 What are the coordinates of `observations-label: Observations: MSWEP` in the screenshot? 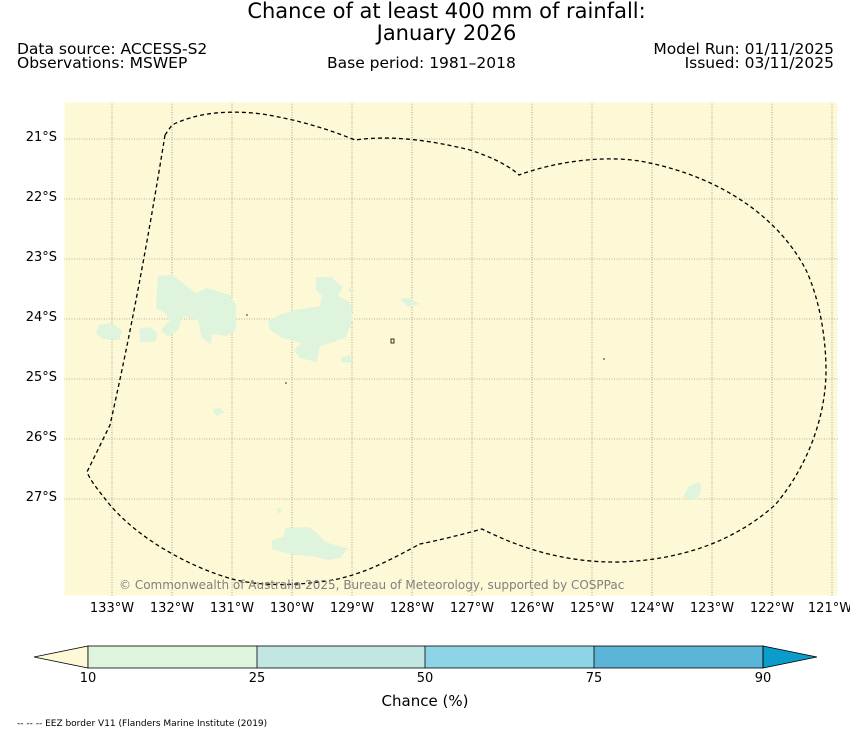 It's located at (102, 63).